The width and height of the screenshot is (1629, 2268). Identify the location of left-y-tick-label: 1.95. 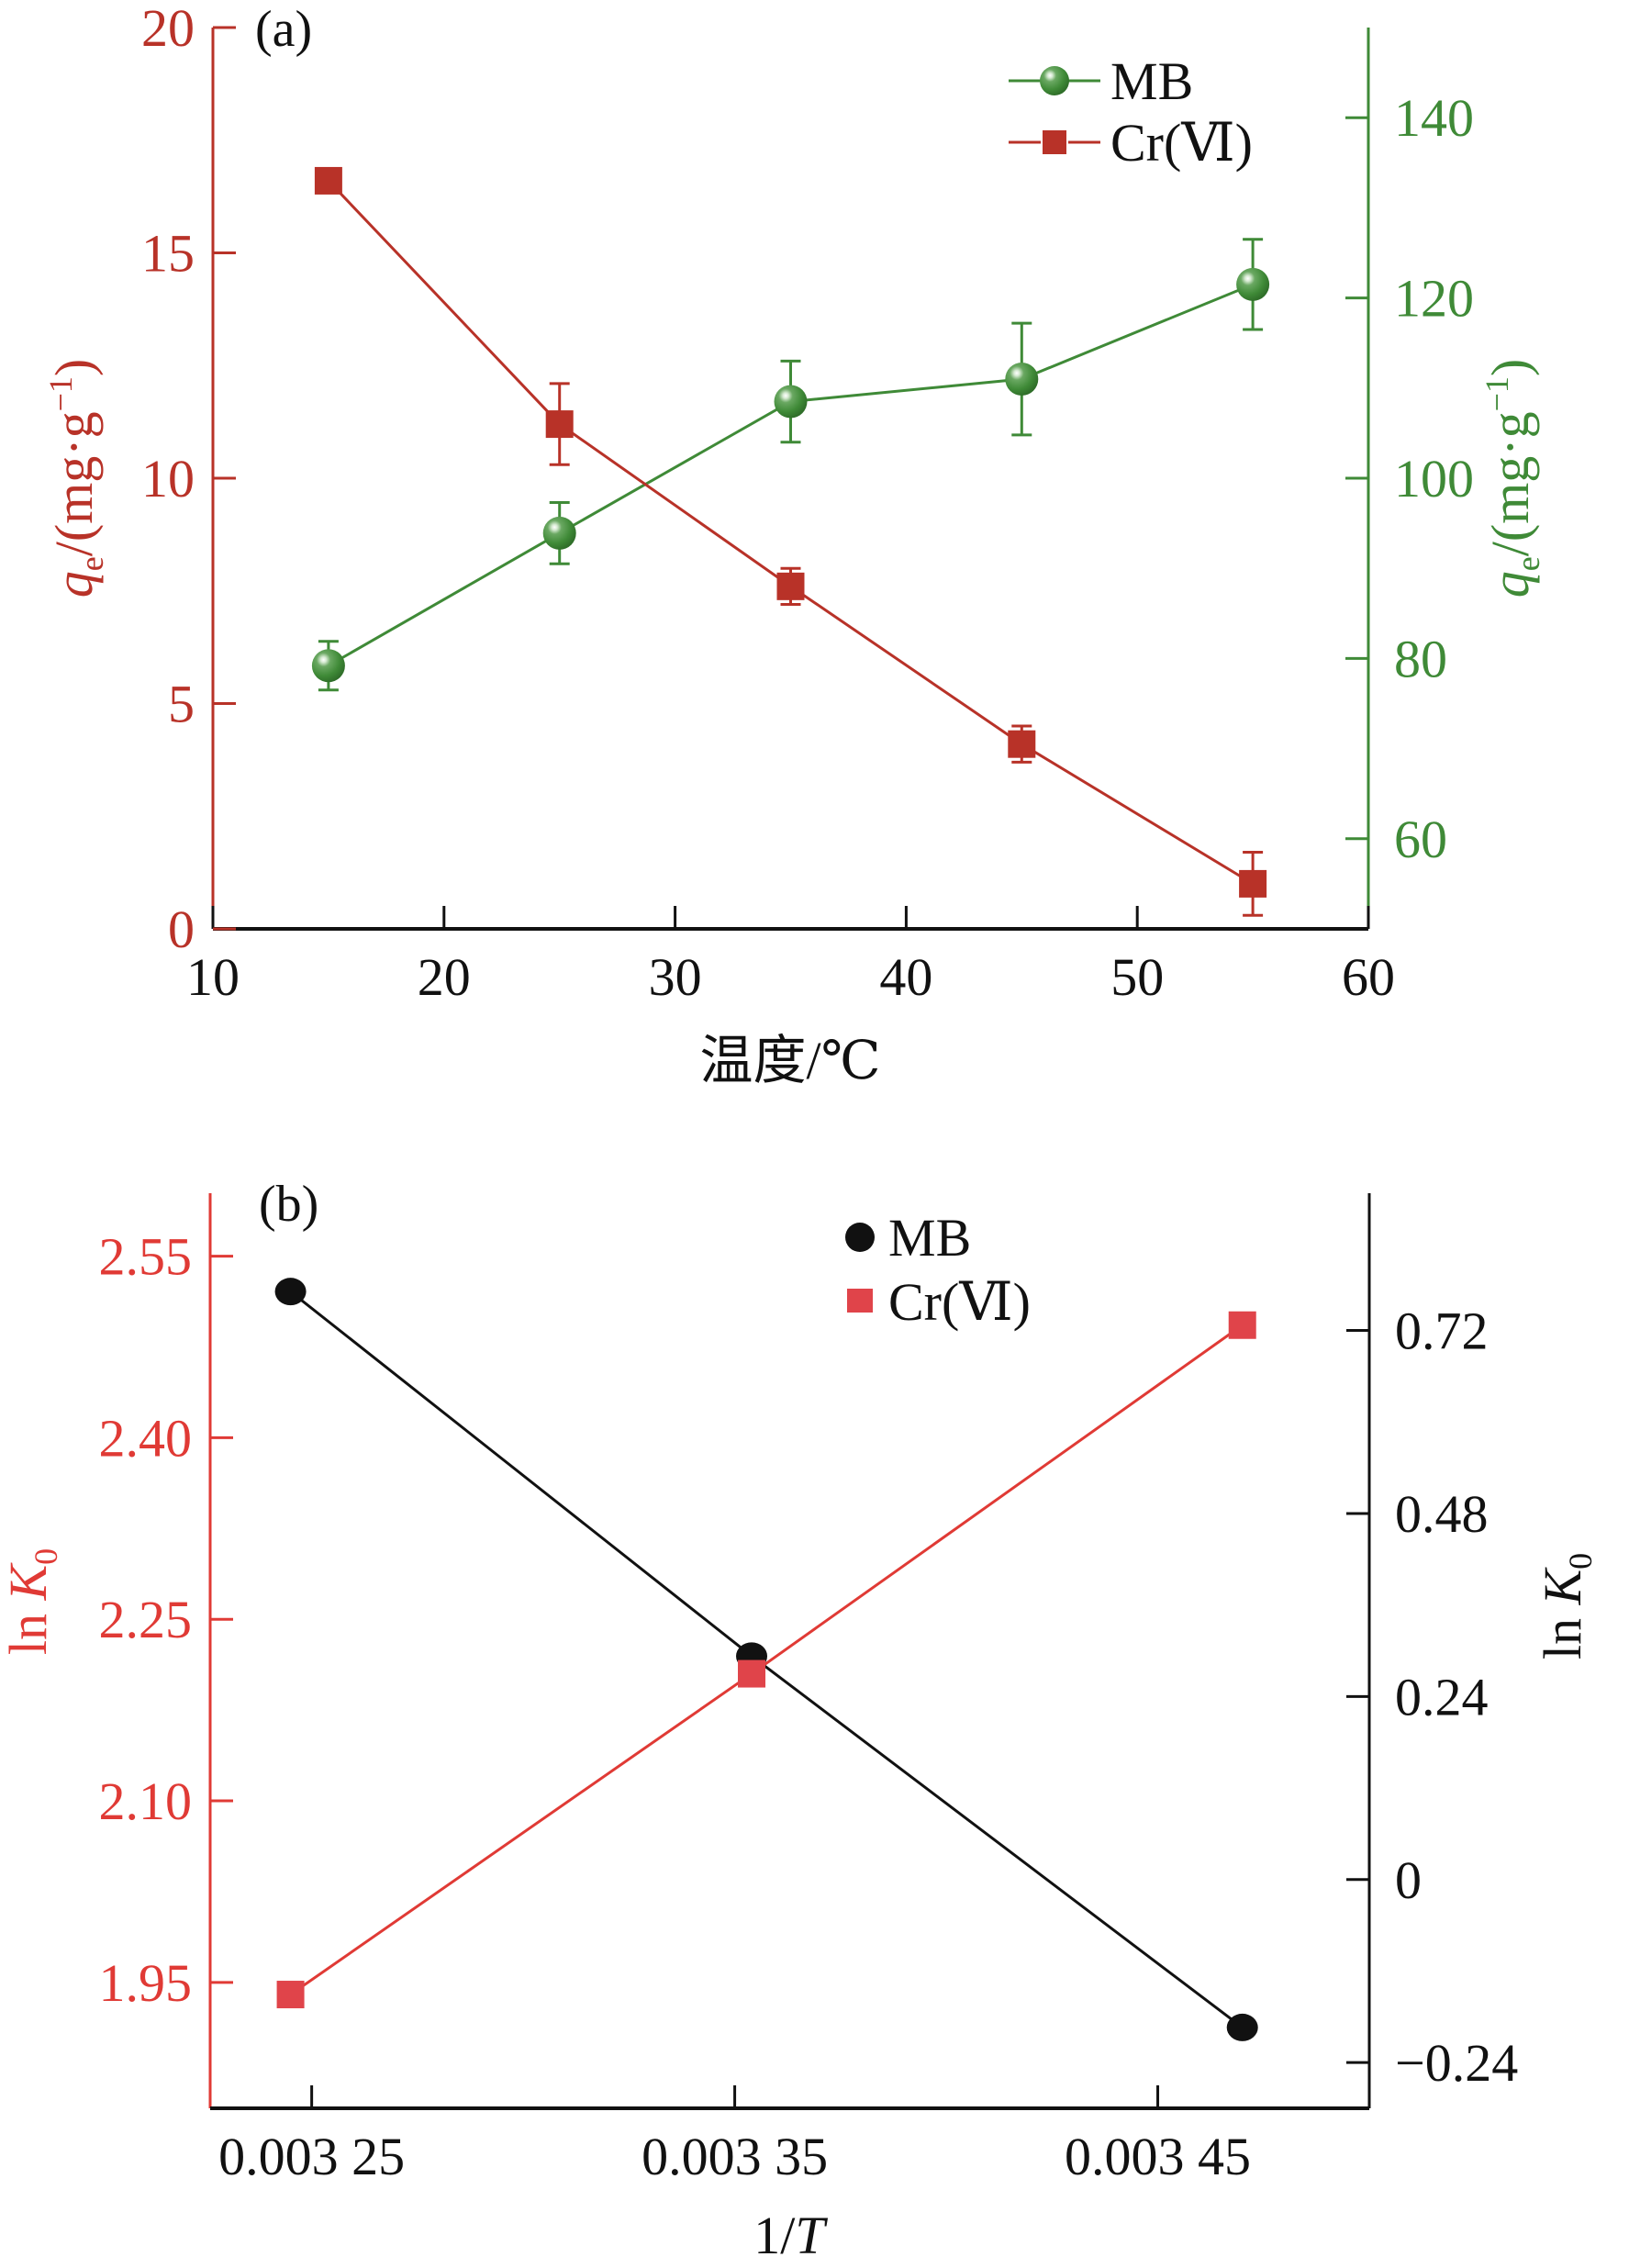
(146, 1983).